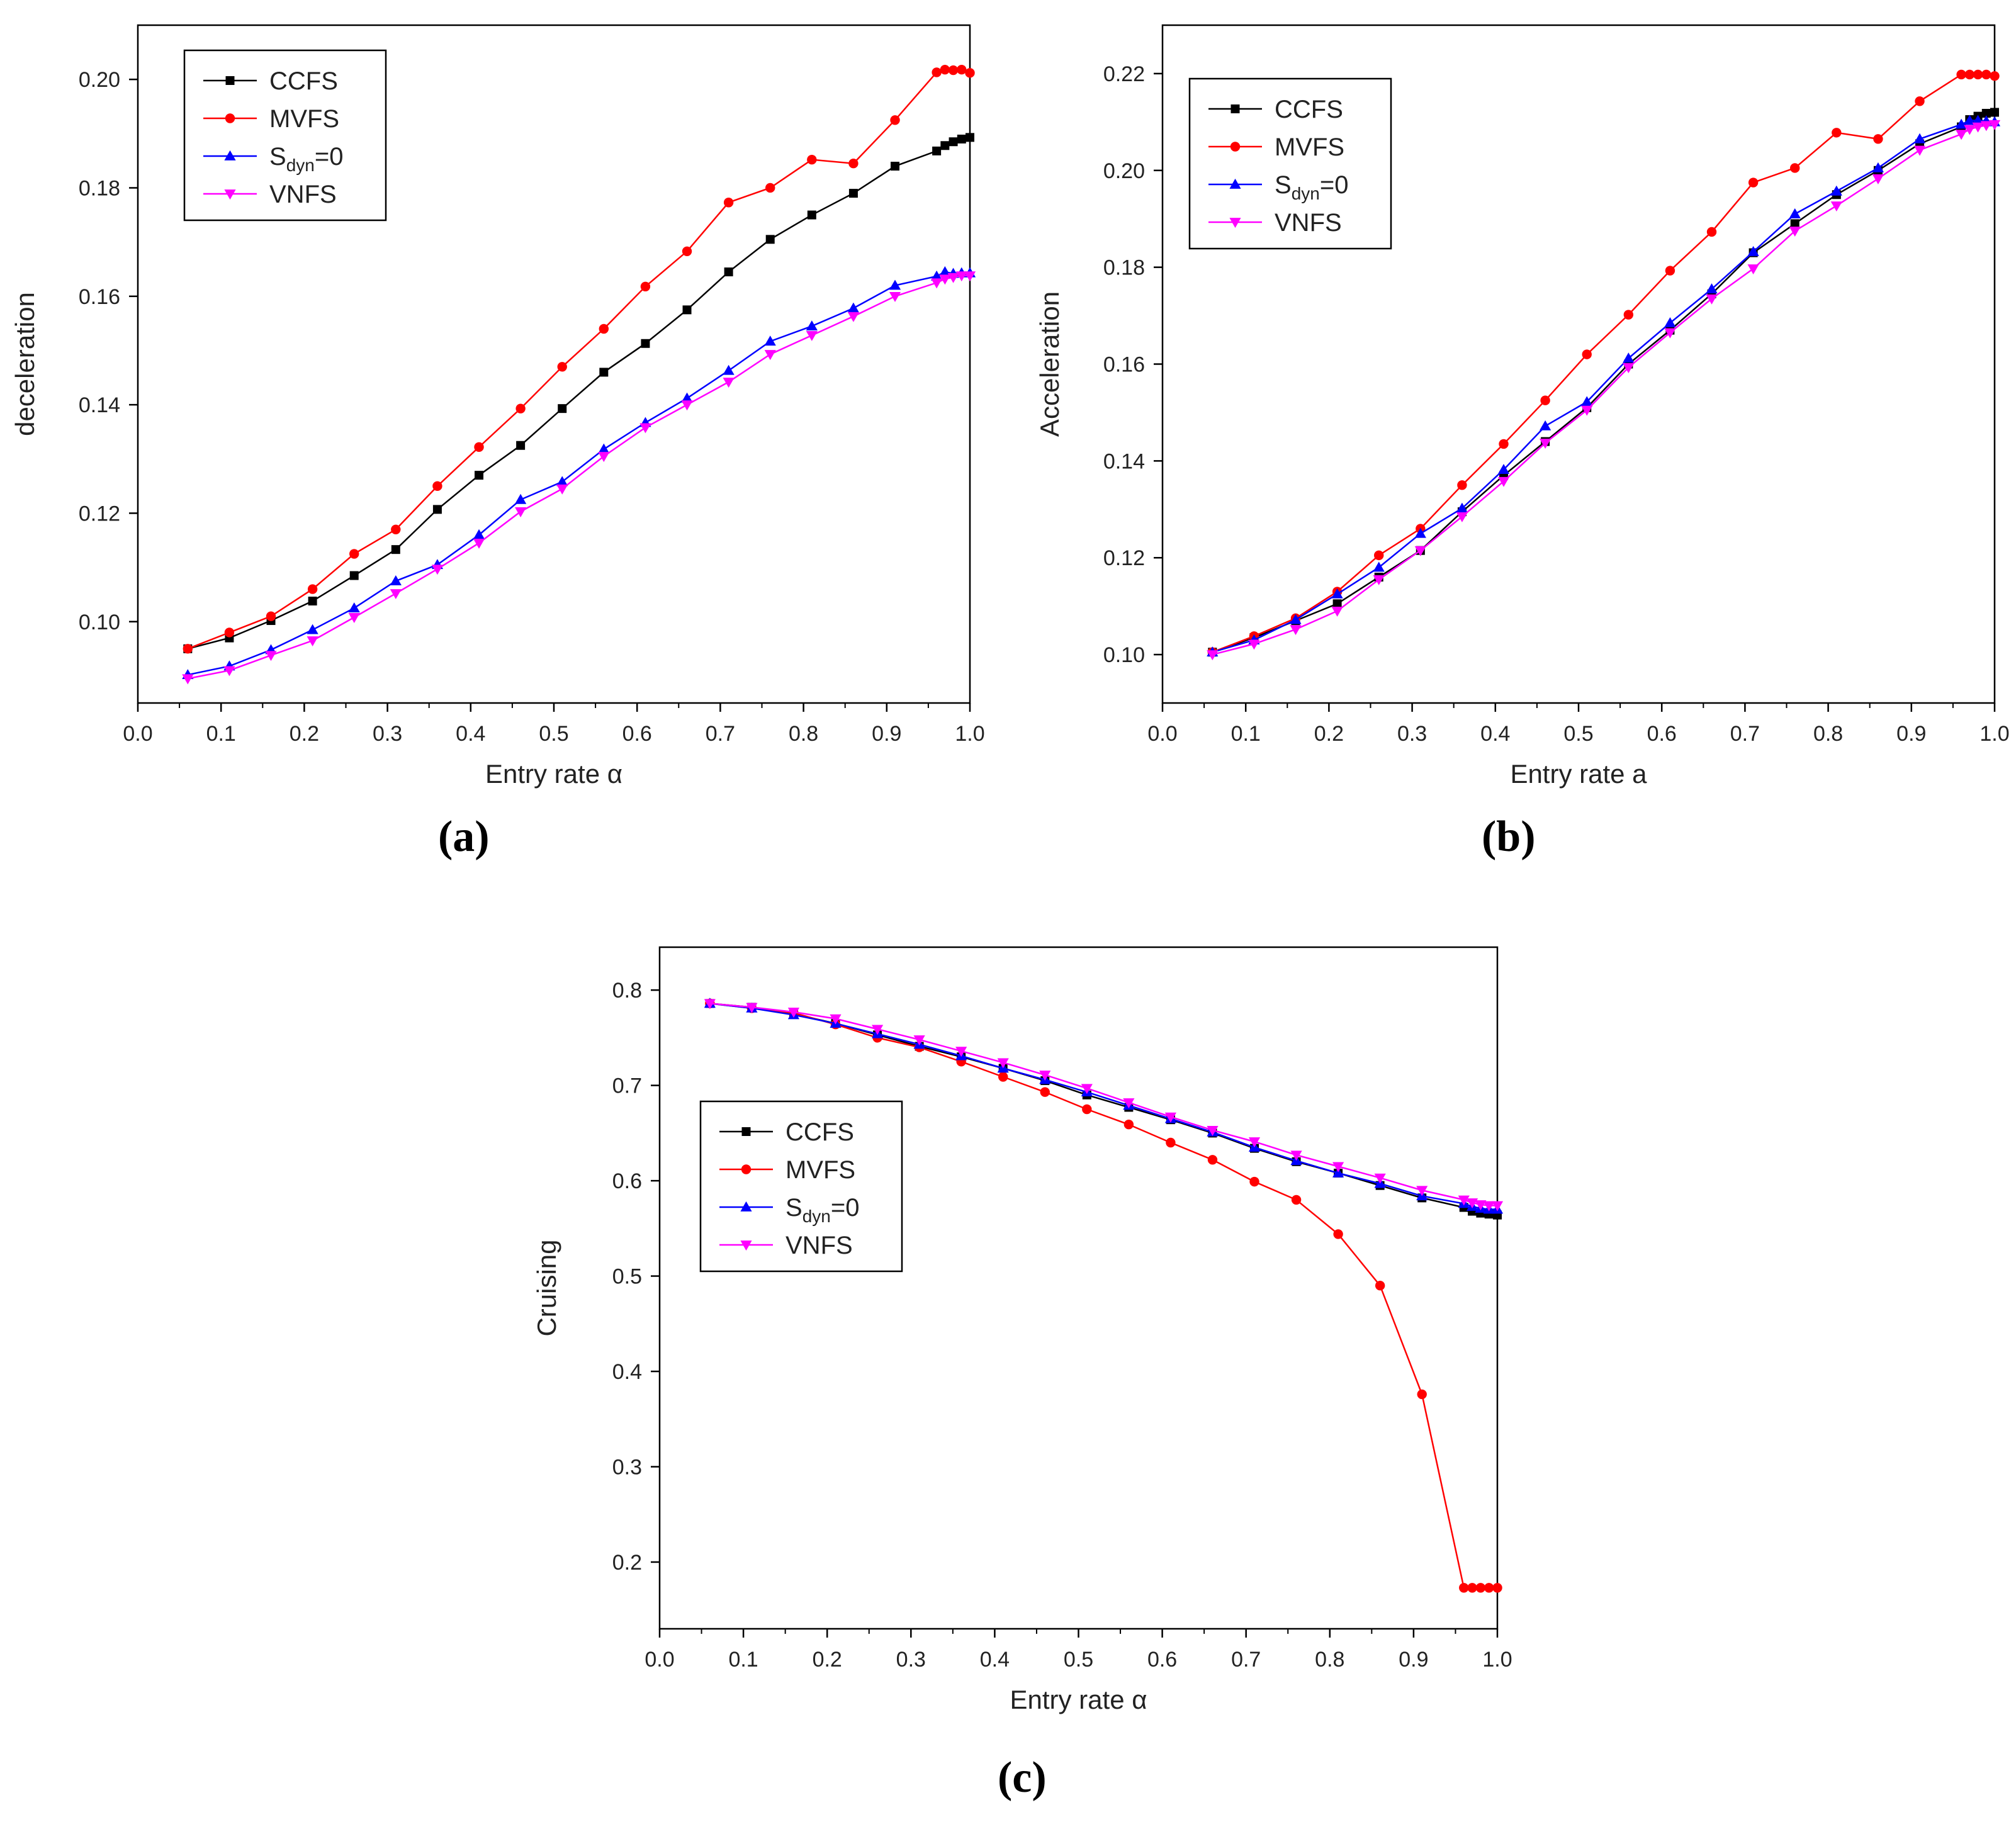 This screenshot has width=2016, height=1822. What do you see at coordinates (1338, 1172) in the screenshot?
I see `chart-c-point-sdyn0` at bounding box center [1338, 1172].